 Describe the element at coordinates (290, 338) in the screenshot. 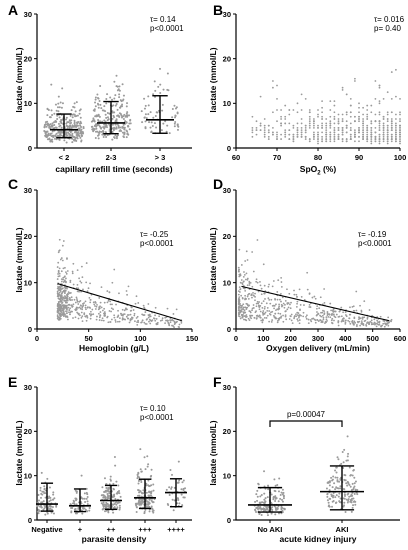

I see `x-tick-label: 200` at that location.